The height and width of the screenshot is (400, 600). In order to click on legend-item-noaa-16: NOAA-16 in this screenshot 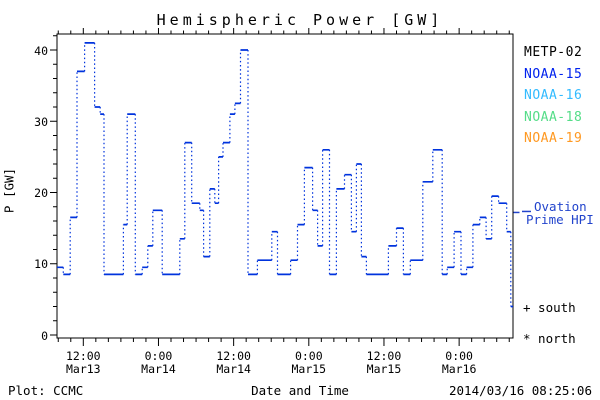, I will do `click(553, 96)`.